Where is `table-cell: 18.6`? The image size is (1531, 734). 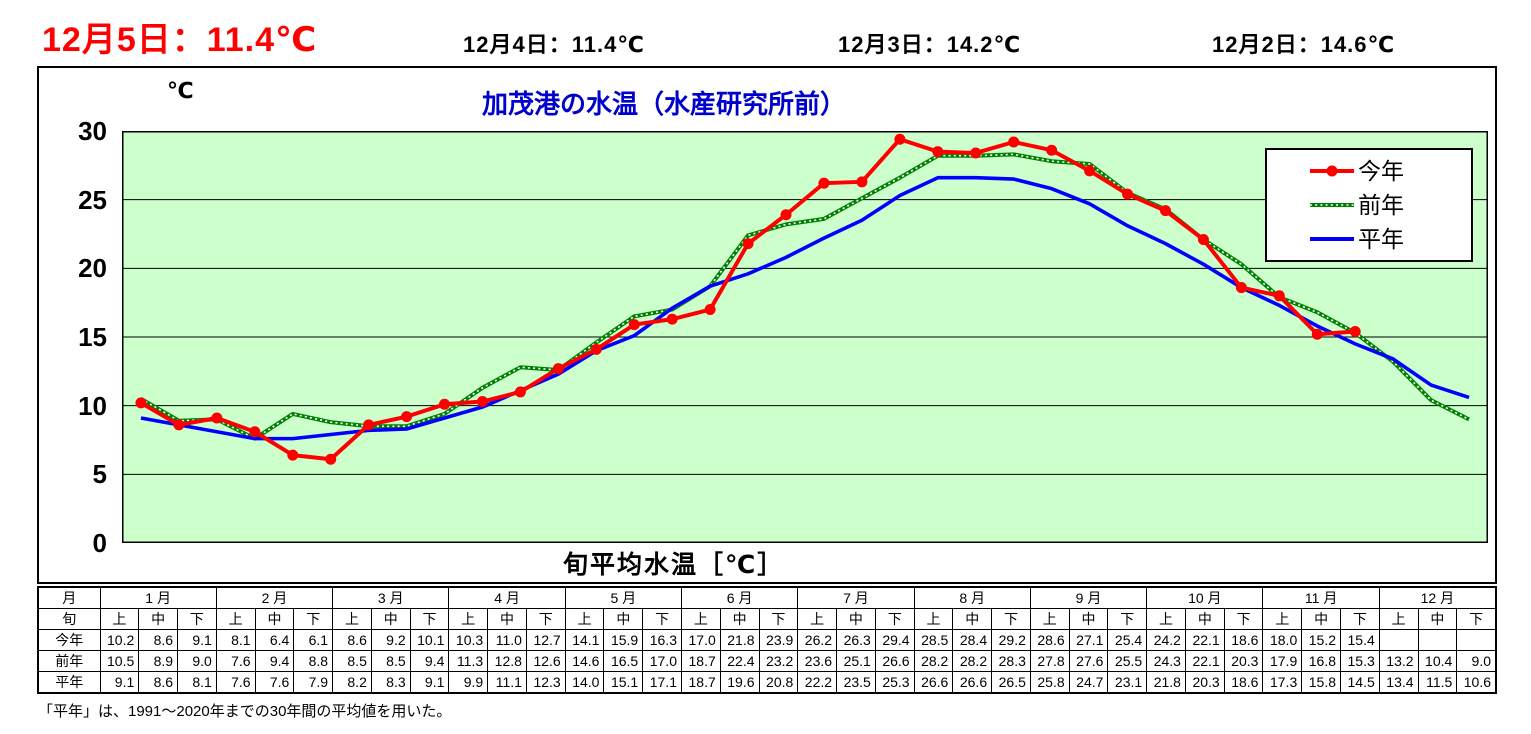 table-cell: 18.6 is located at coordinates (1243, 640).